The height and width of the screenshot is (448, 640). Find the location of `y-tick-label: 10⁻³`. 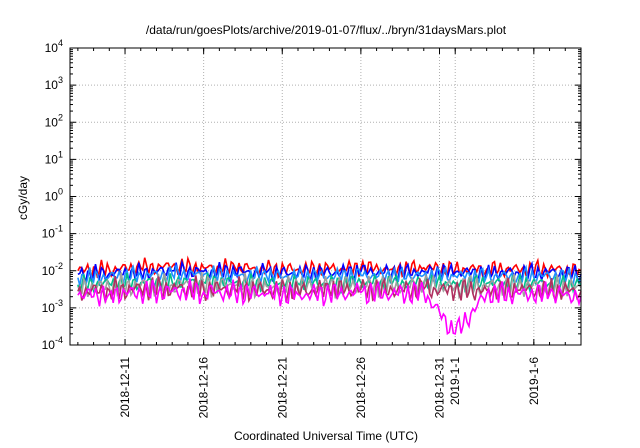

y-tick-label: 10⁻³ is located at coordinates (52, 306).